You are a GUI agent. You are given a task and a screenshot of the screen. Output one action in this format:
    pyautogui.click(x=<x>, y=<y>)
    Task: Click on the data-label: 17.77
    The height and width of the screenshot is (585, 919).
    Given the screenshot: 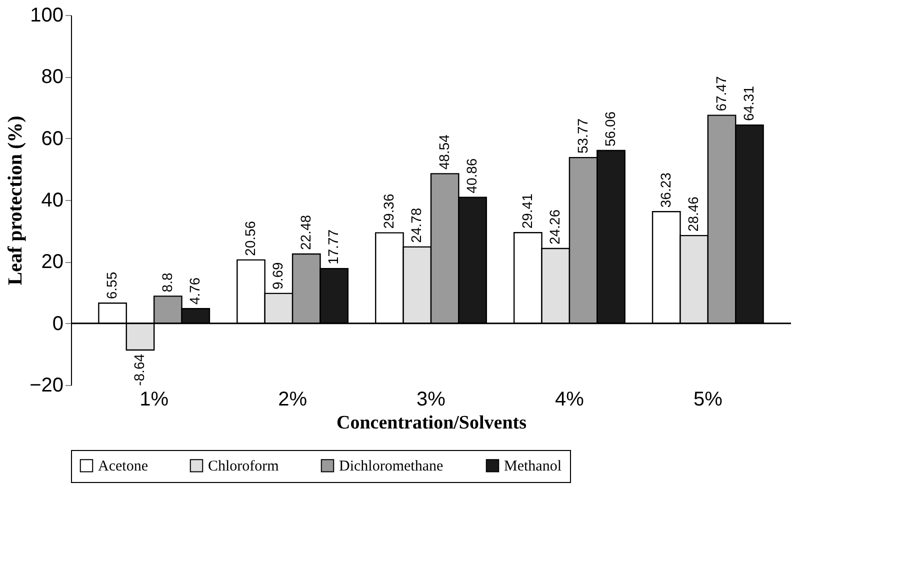 What is the action you would take?
    pyautogui.click(x=333, y=247)
    